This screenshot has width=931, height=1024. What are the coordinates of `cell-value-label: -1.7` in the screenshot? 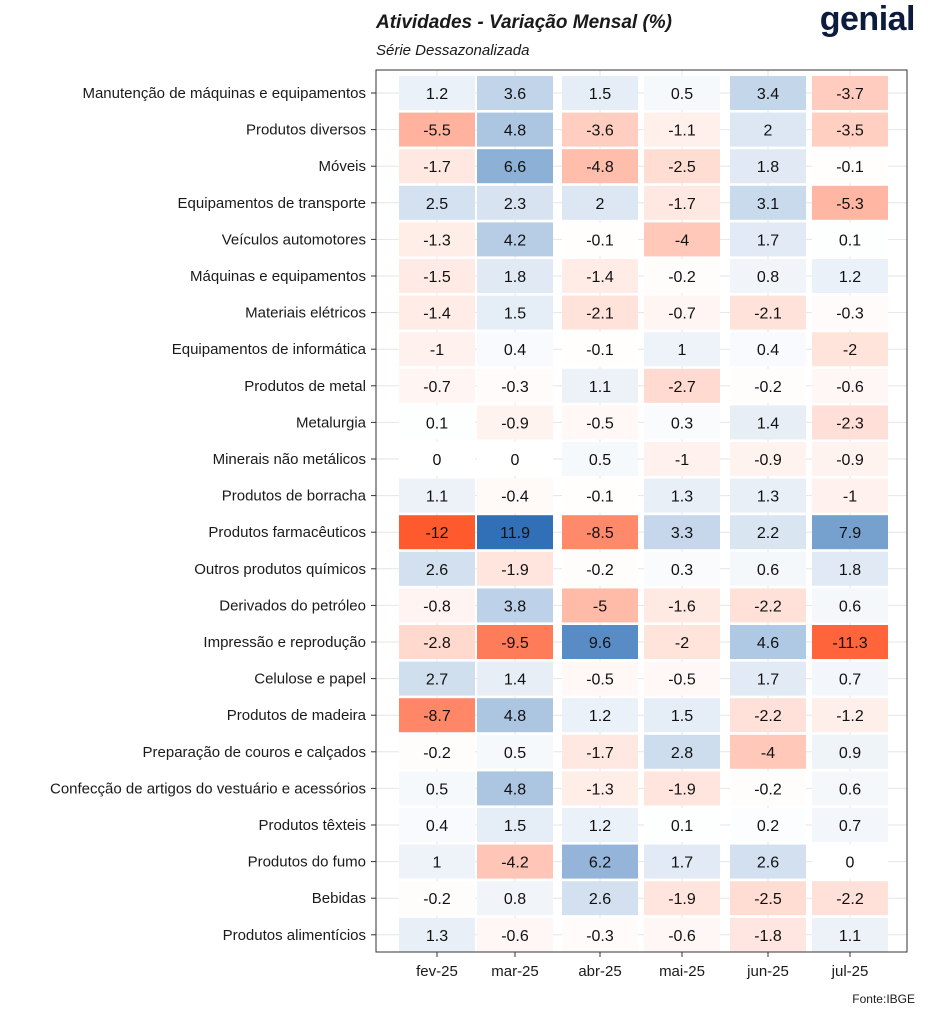 It's located at (437, 167).